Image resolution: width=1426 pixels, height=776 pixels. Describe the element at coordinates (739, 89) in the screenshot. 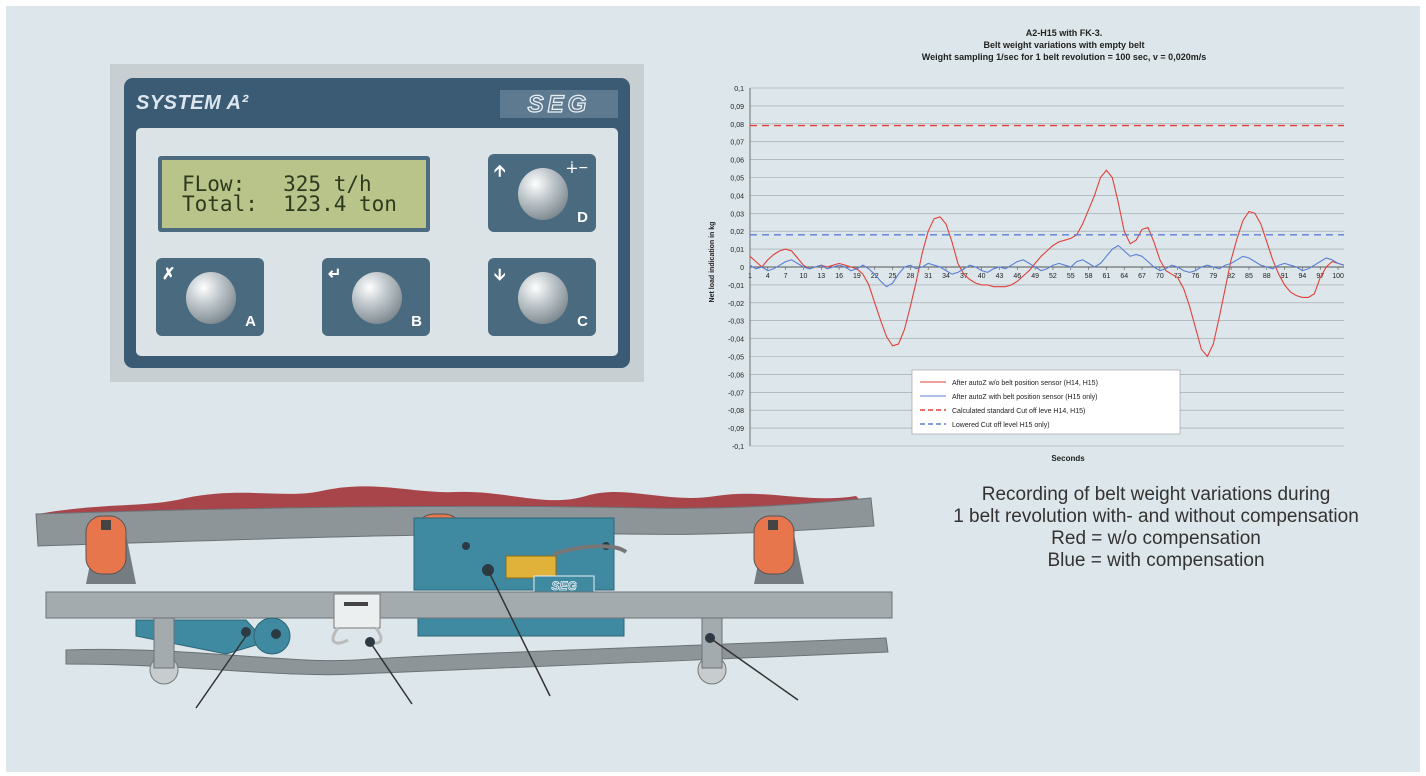

I see `y-tick-label: 0,1` at that location.